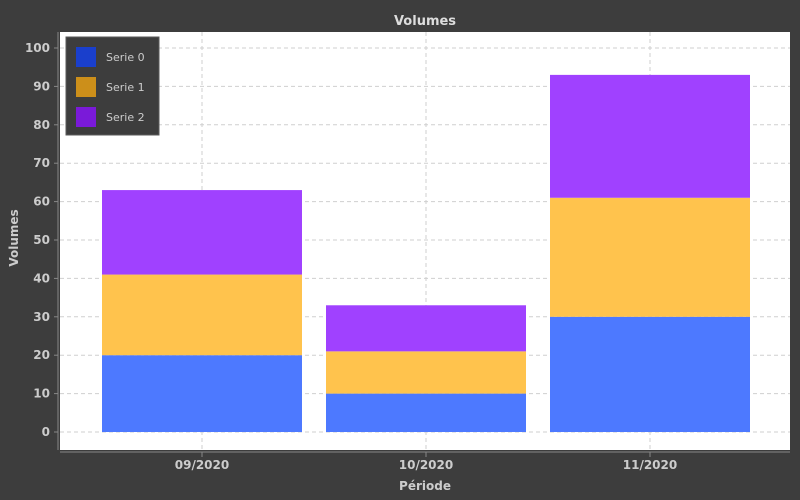  What do you see at coordinates (202, 393) in the screenshot?
I see `bar-serie-0-09-2020` at bounding box center [202, 393].